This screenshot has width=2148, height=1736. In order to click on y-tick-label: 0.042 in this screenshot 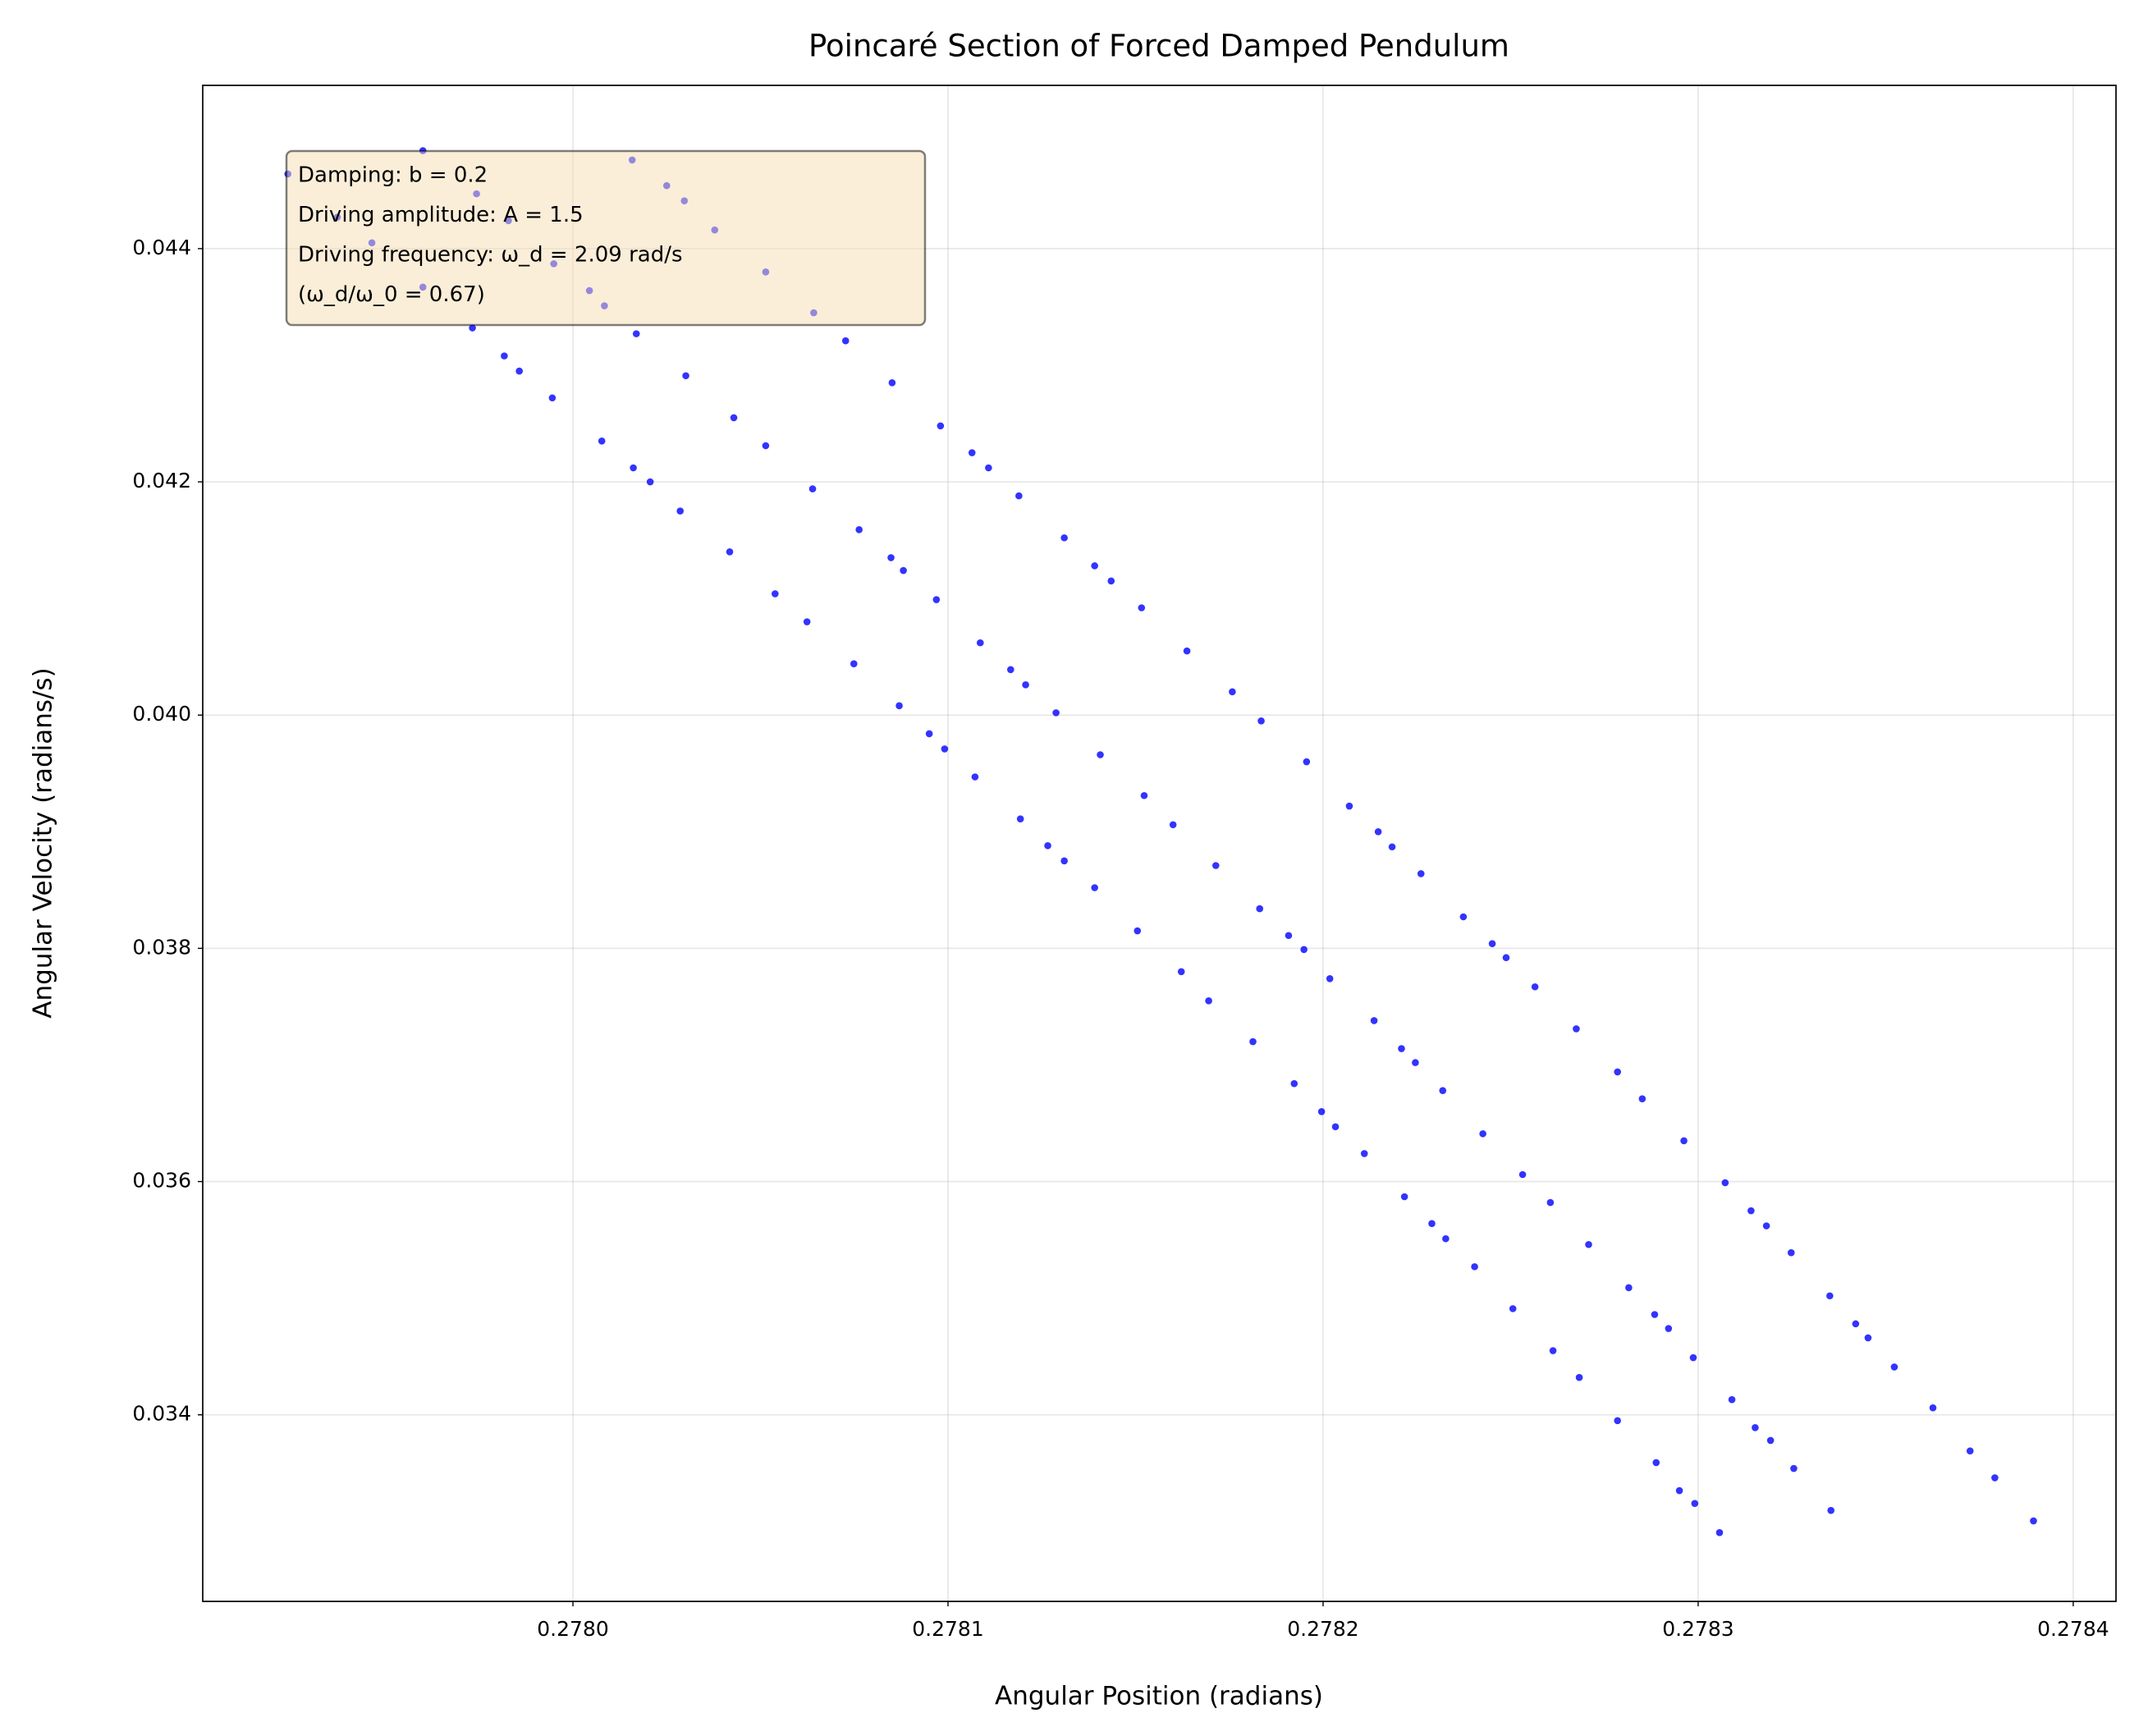, I will do `click(161, 480)`.